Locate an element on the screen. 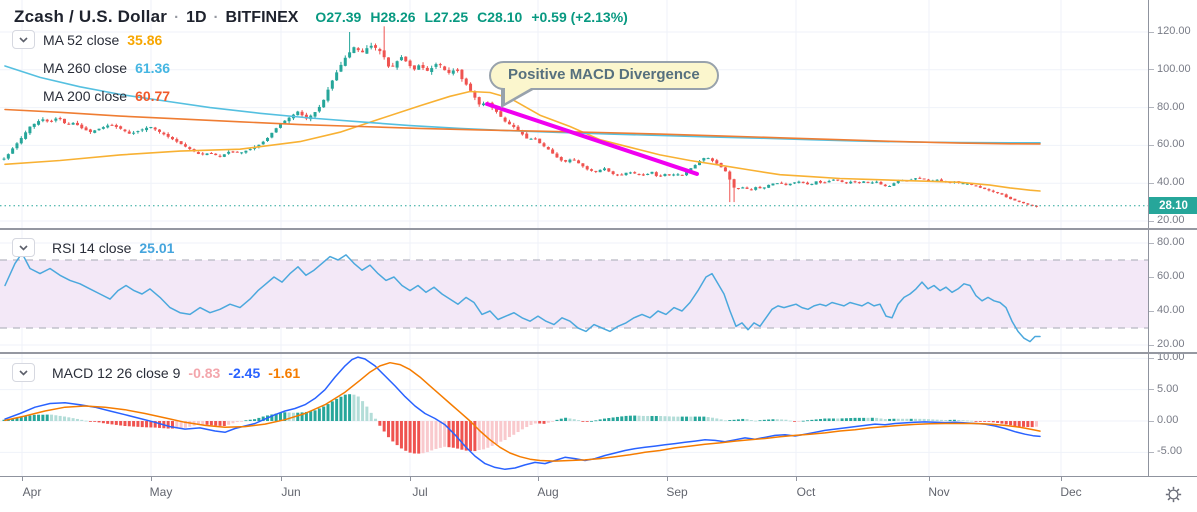  symbol-title: Zcash / U.S. Dollar is located at coordinates (91, 16).